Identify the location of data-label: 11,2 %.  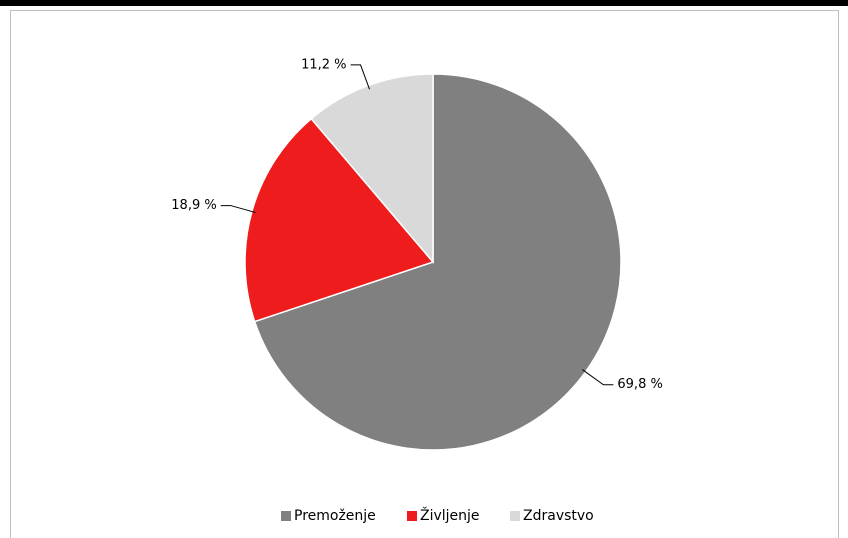
(323, 64).